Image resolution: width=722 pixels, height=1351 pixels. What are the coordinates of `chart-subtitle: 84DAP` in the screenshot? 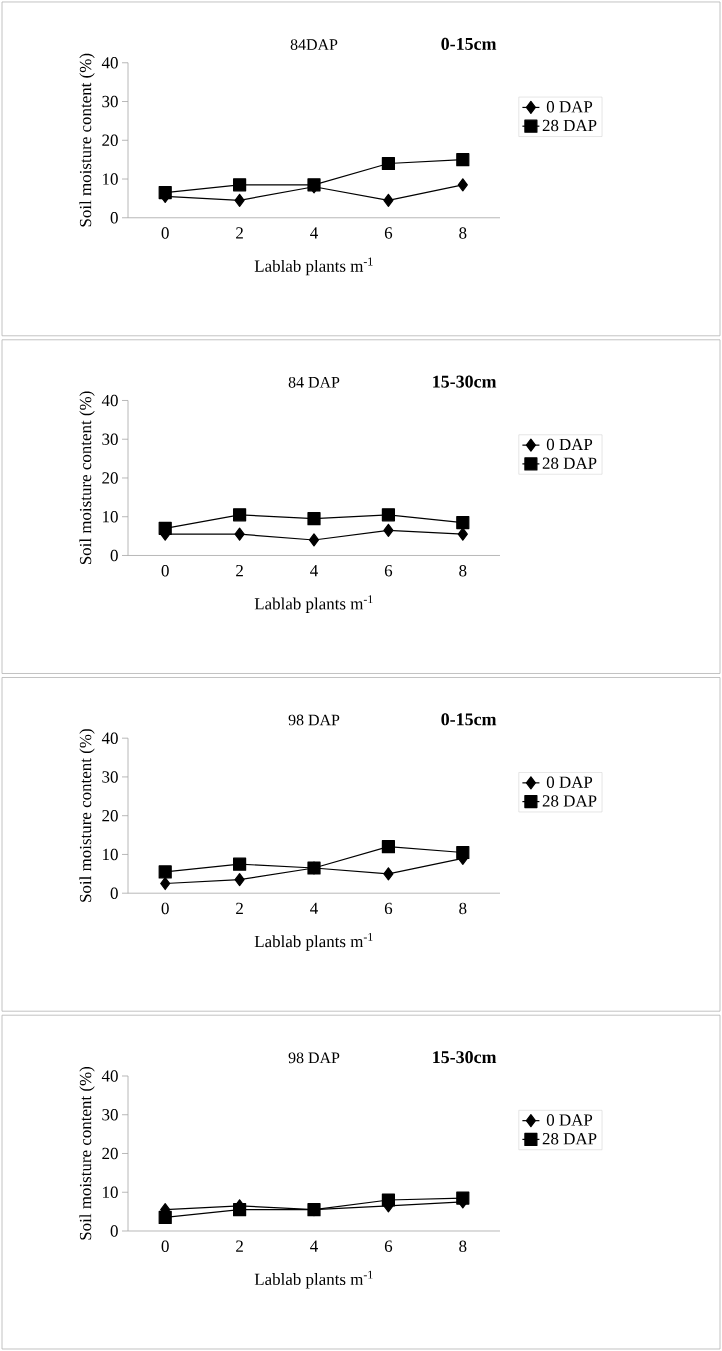 It's located at (314, 44).